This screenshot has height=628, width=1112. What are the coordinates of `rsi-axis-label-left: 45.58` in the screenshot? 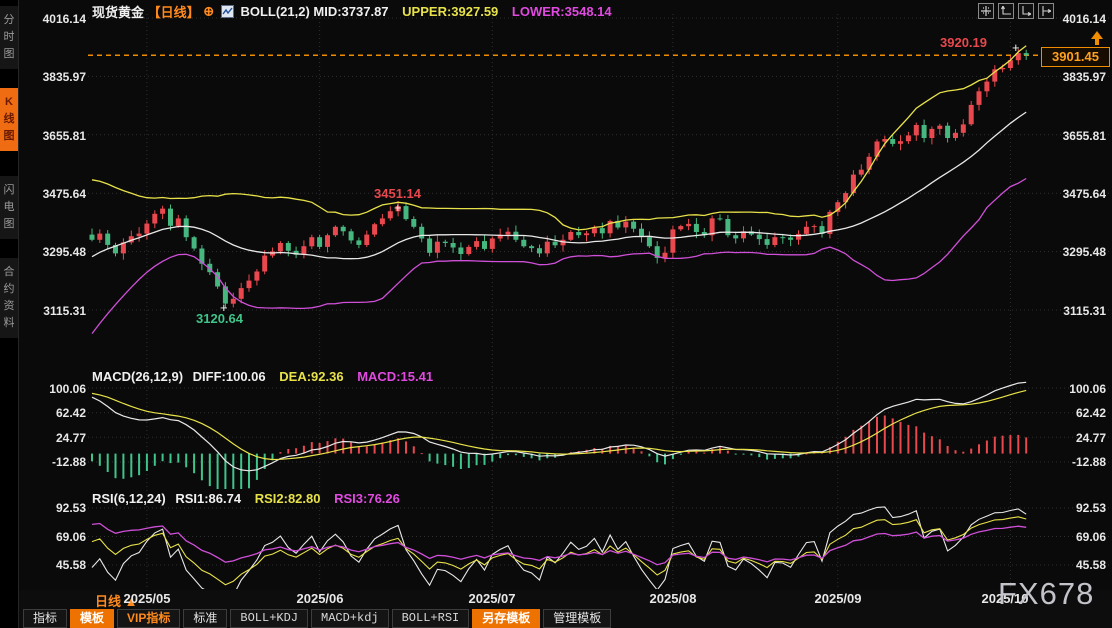 It's located at (70, 565).